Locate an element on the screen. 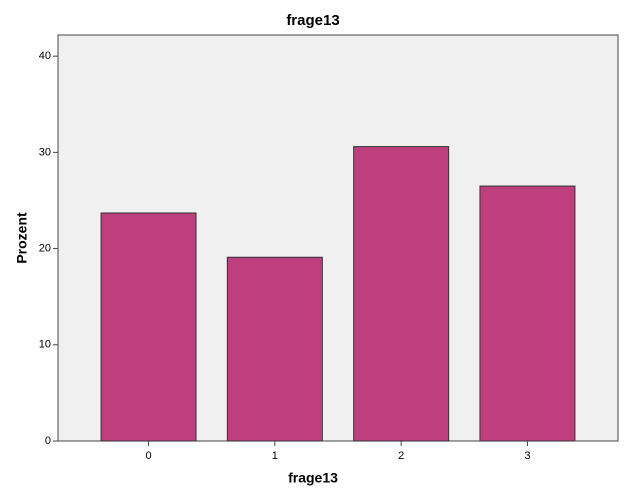 This screenshot has height=501, width=626. y-axis-title: Prozent is located at coordinates (22, 238).